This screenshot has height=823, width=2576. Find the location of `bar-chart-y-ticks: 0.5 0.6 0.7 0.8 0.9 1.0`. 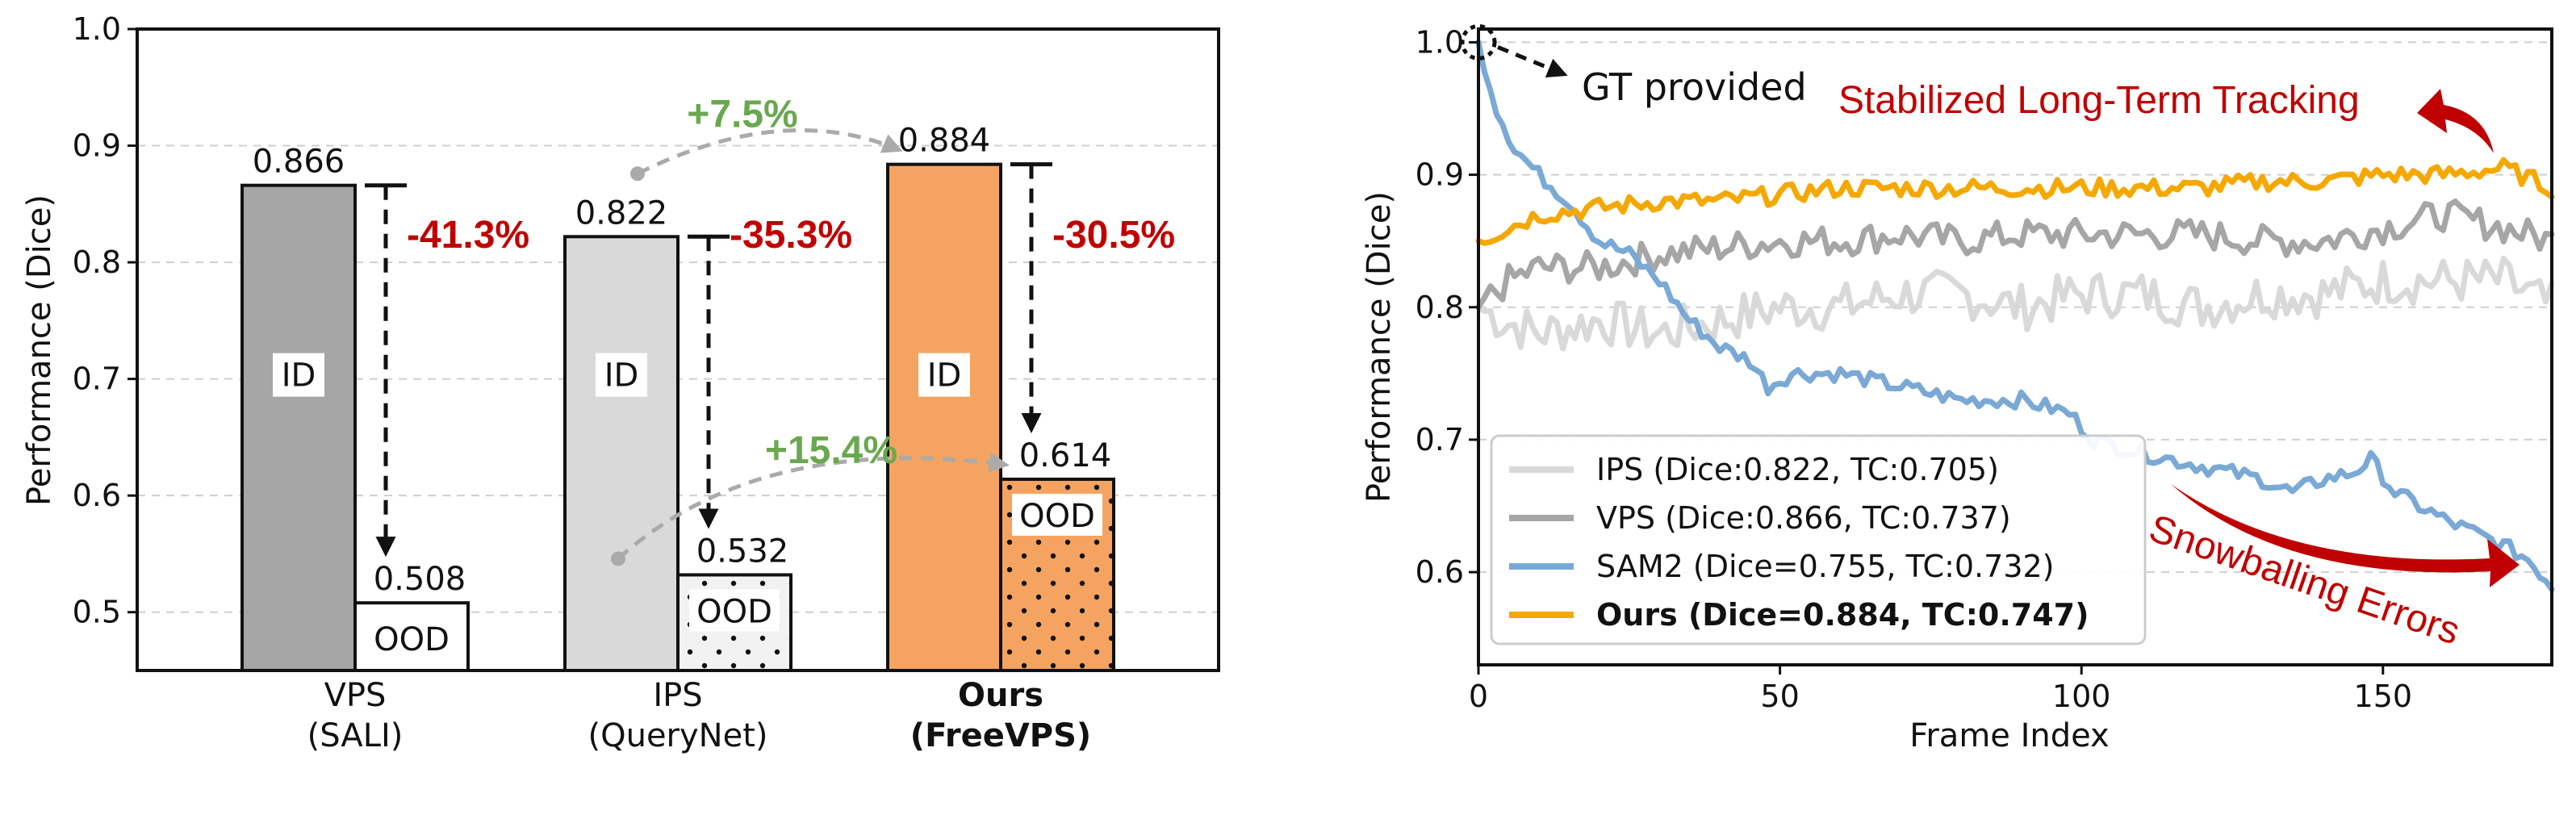

bar-chart-y-ticks: 0.5 0.6 0.7 0.8 0.9 1.0 is located at coordinates (105, 320).